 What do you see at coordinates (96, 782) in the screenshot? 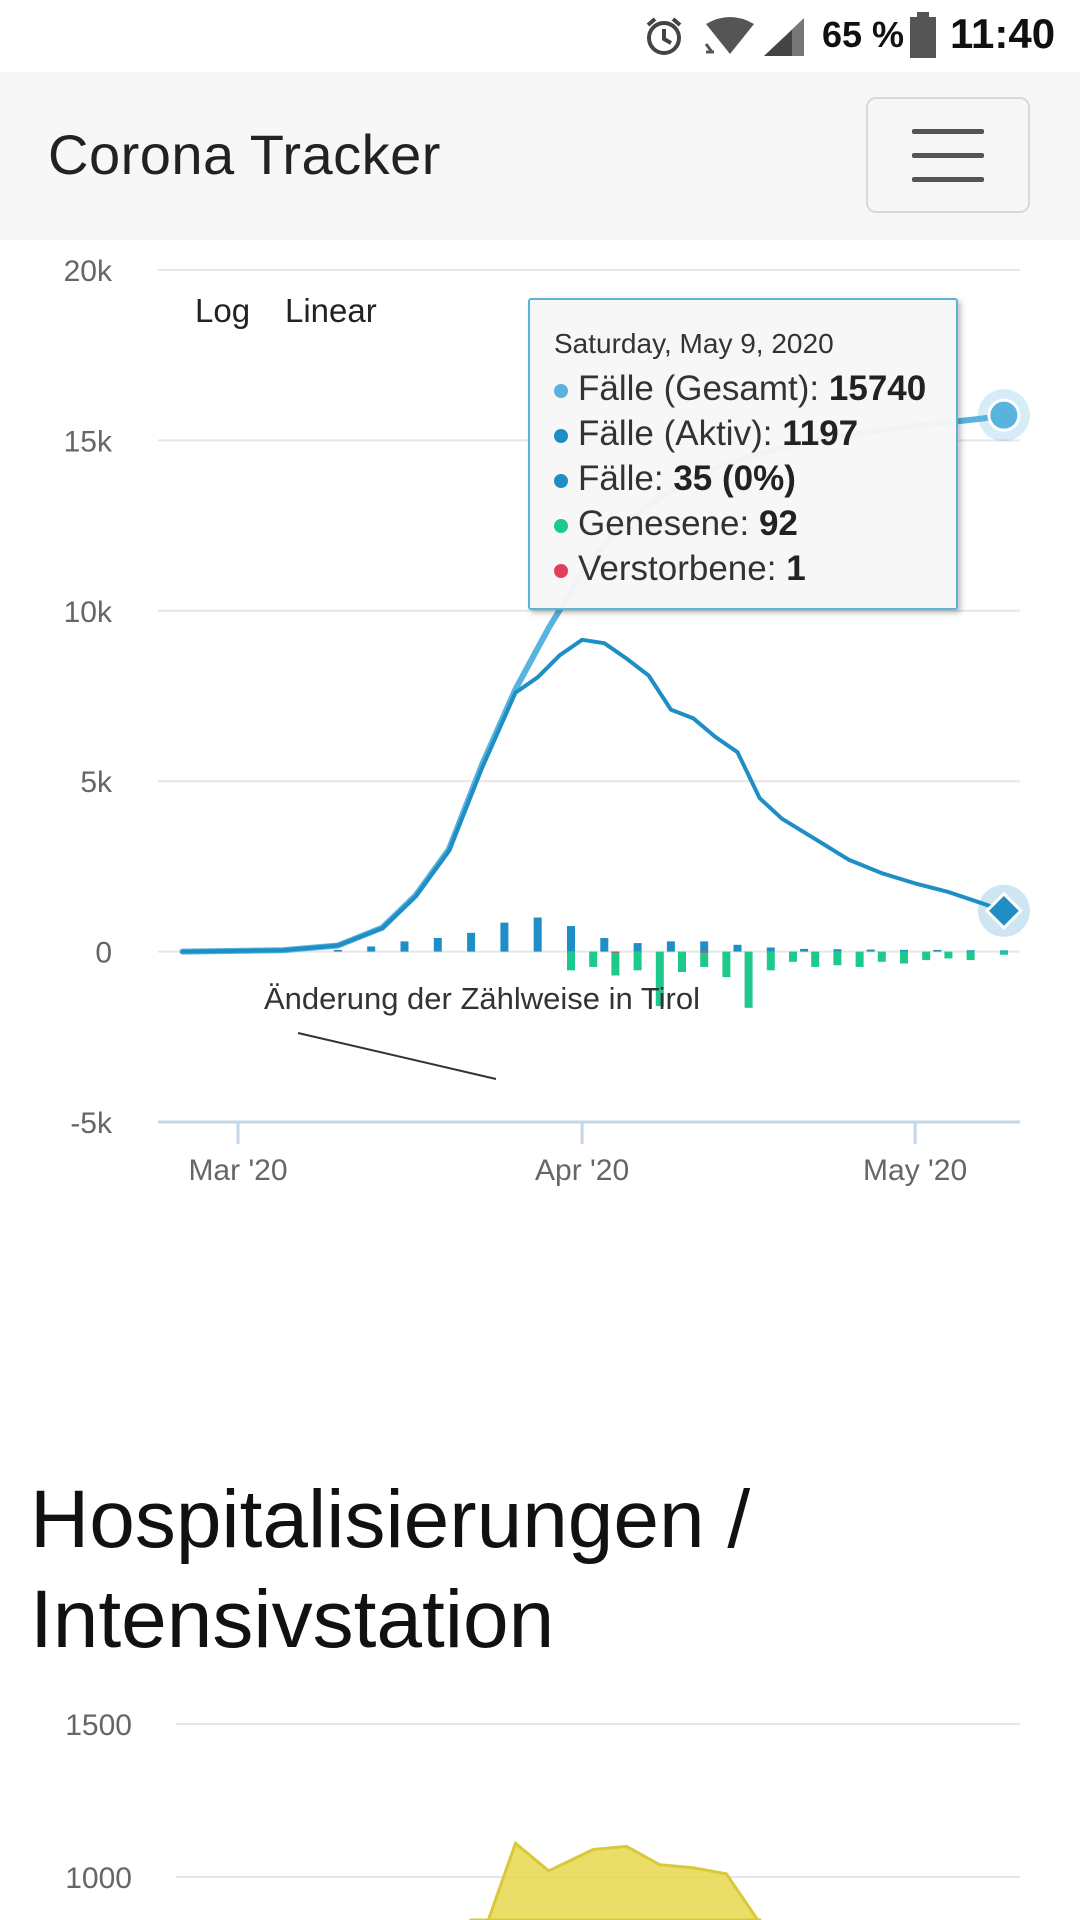
I see `y-tick-label: 5k` at bounding box center [96, 782].